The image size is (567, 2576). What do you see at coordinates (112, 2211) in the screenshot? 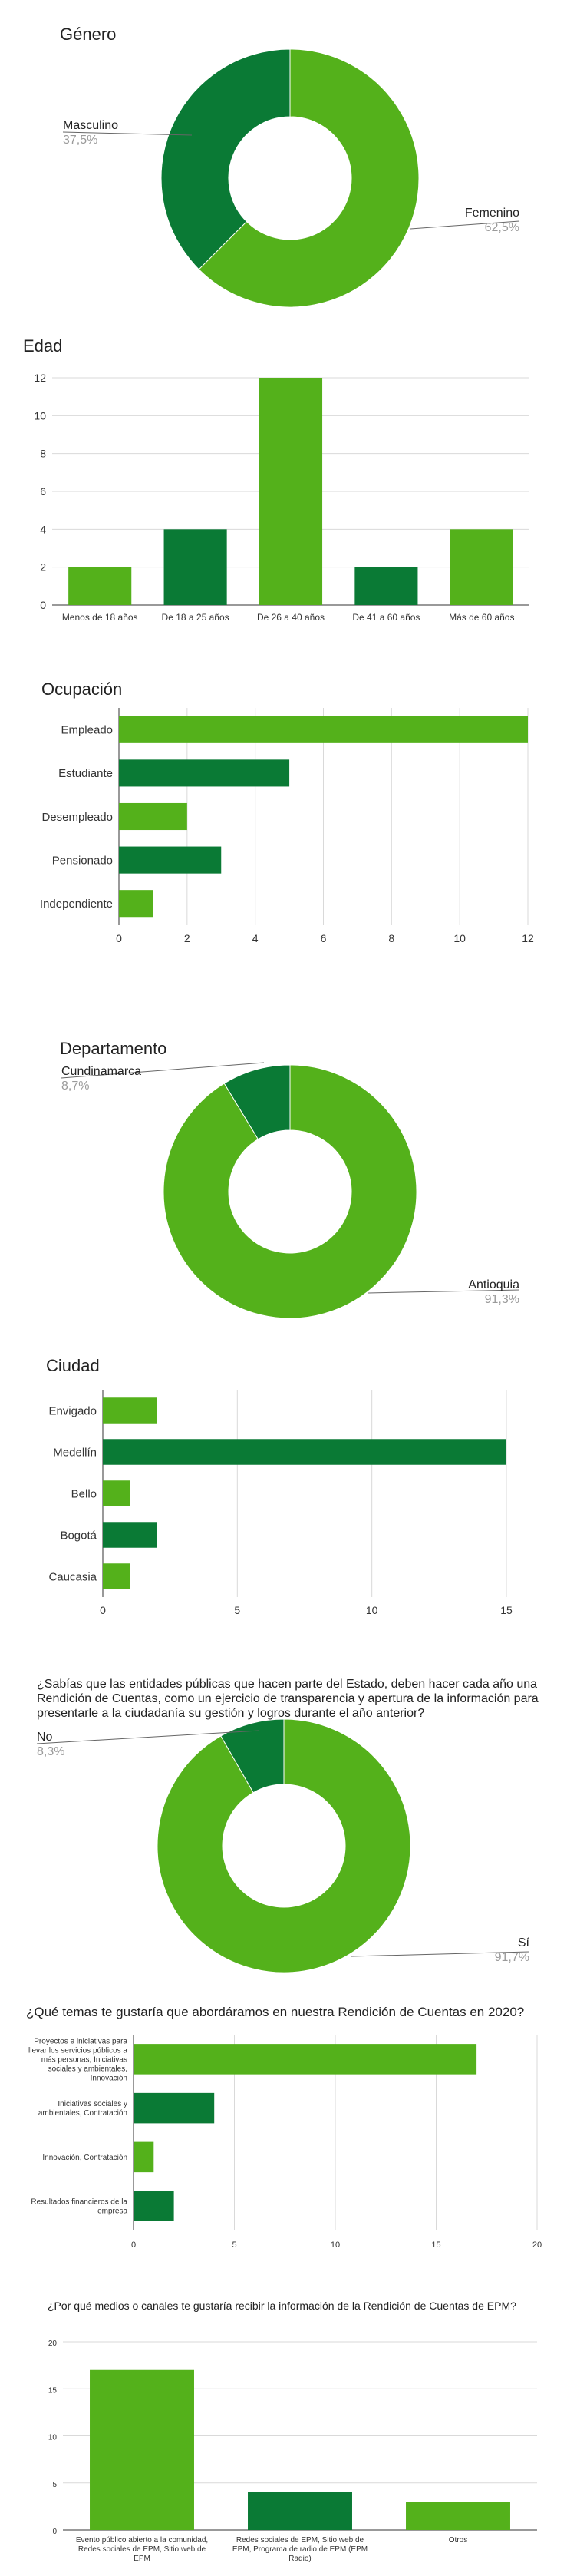
I see `y-tick-label: empresa` at bounding box center [112, 2211].